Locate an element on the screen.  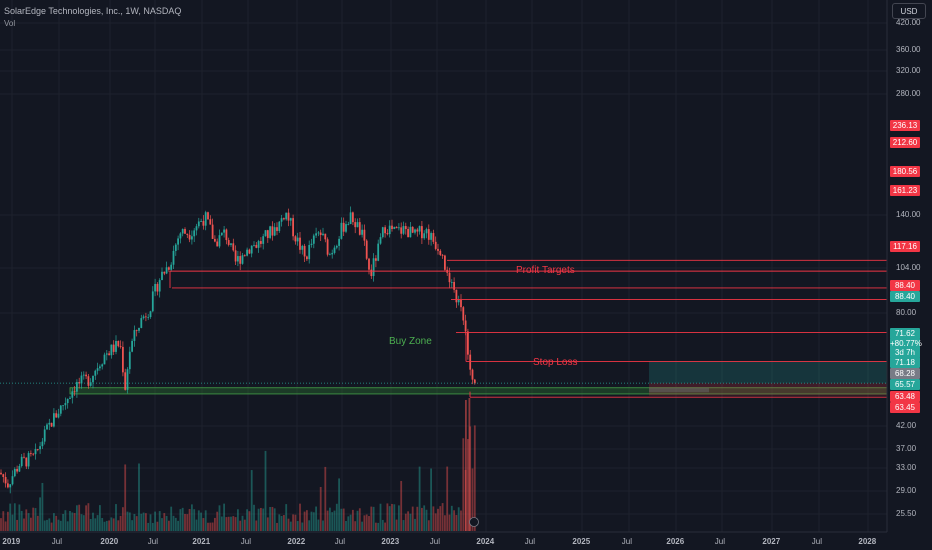
event-flash-icon is located at coordinates (474, 522).